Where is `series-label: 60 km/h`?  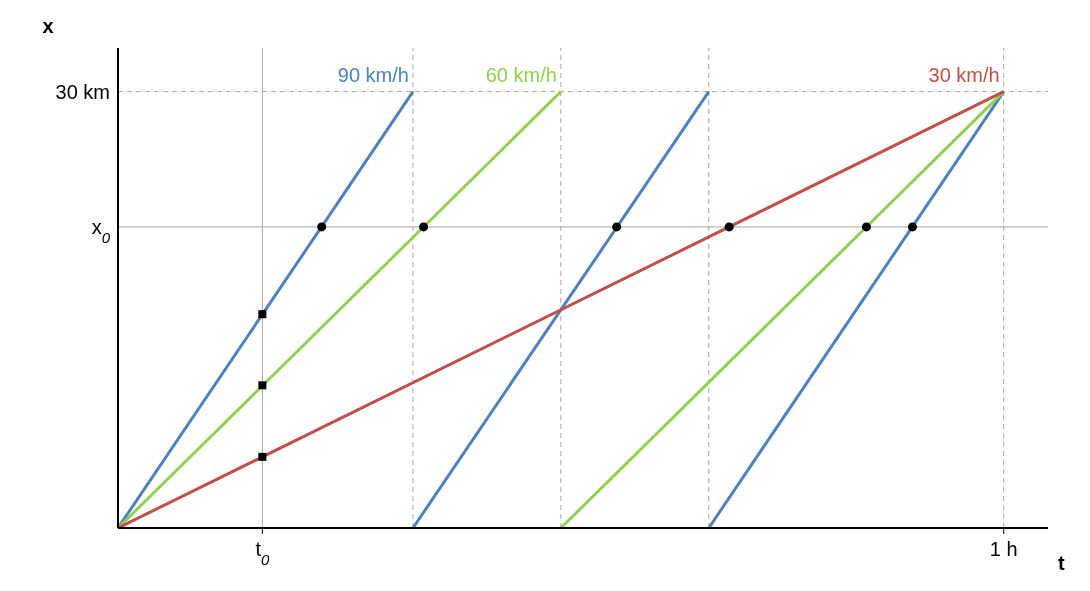
series-label: 60 km/h is located at coordinates (521, 74).